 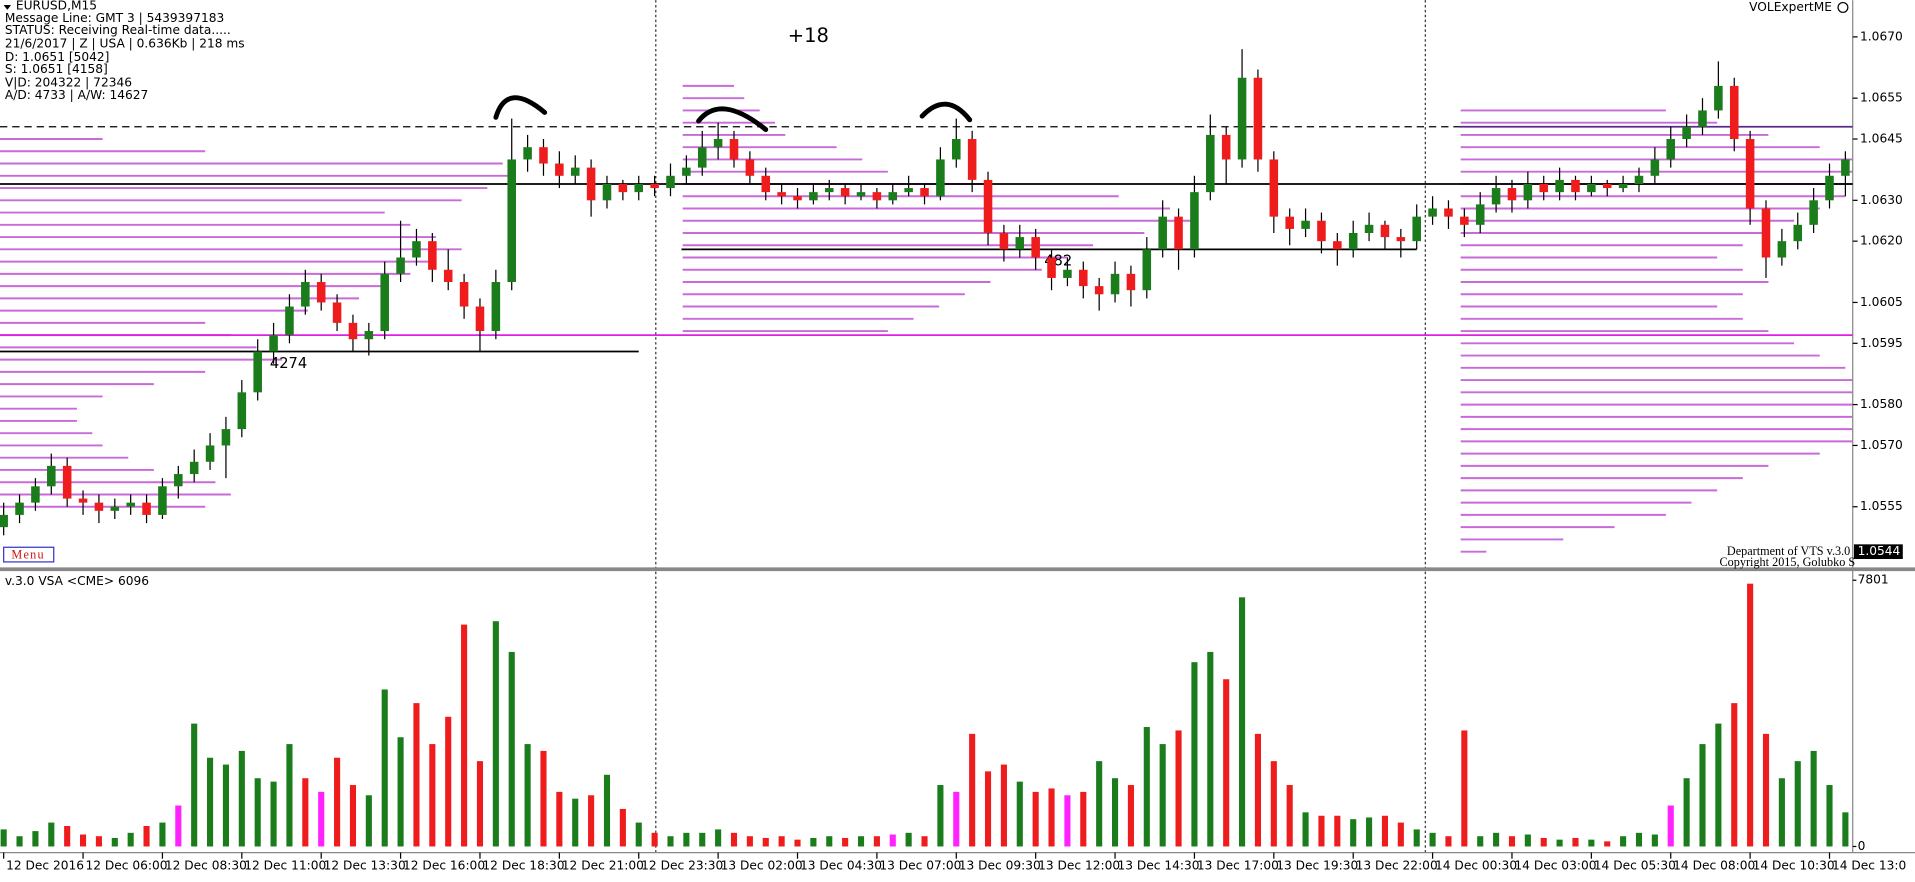 I want to click on menu-button, so click(x=29, y=554).